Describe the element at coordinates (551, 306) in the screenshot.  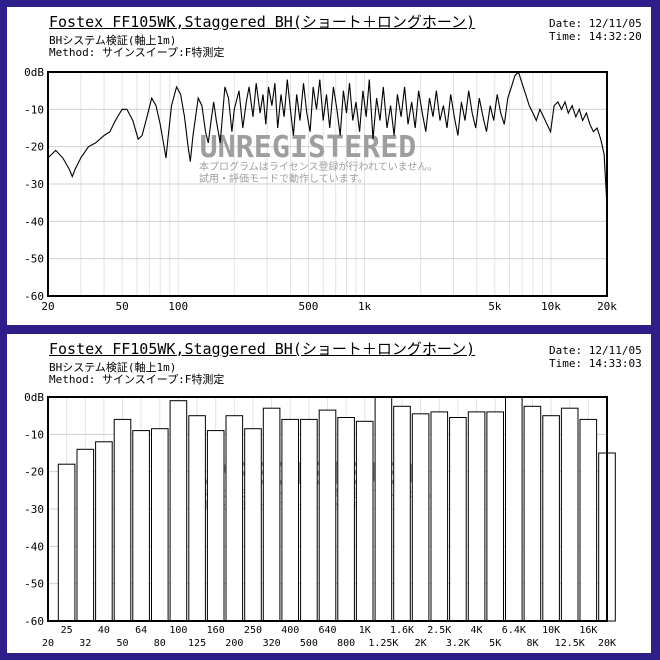
I see `x-tick-label: 10k` at that location.